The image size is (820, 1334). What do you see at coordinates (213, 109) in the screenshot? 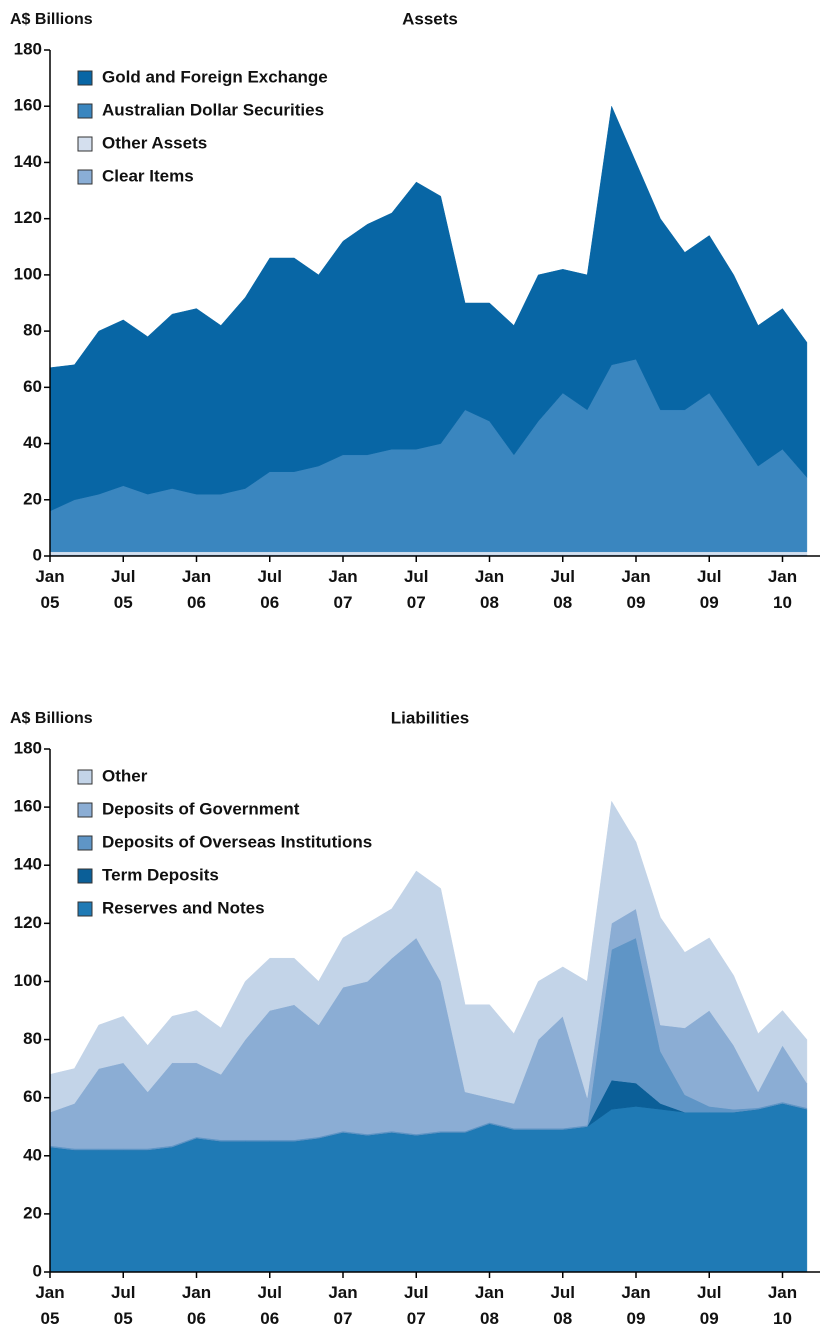
I see `legend-label: Australian Dollar Securities` at bounding box center [213, 109].